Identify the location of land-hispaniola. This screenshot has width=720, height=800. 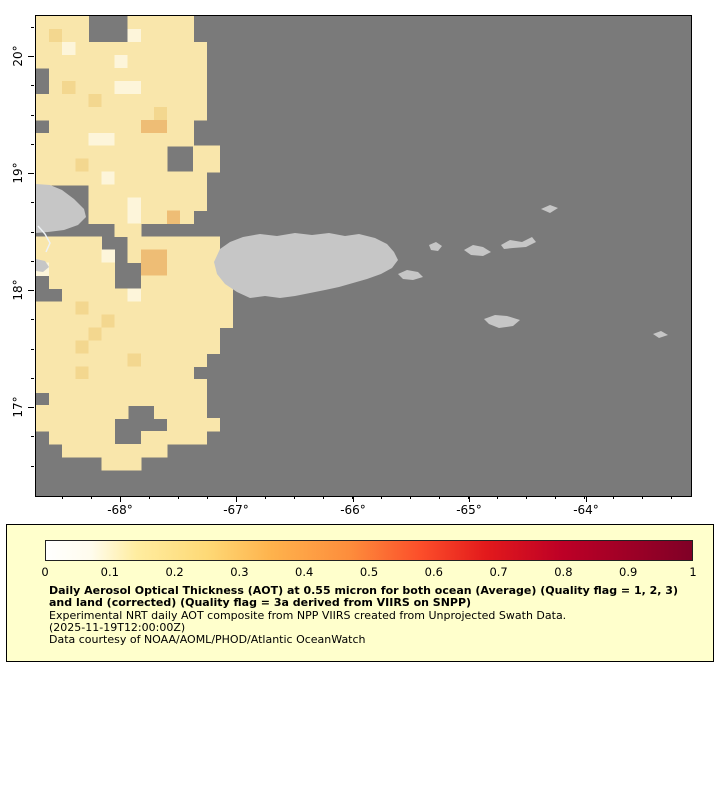
(61, 208).